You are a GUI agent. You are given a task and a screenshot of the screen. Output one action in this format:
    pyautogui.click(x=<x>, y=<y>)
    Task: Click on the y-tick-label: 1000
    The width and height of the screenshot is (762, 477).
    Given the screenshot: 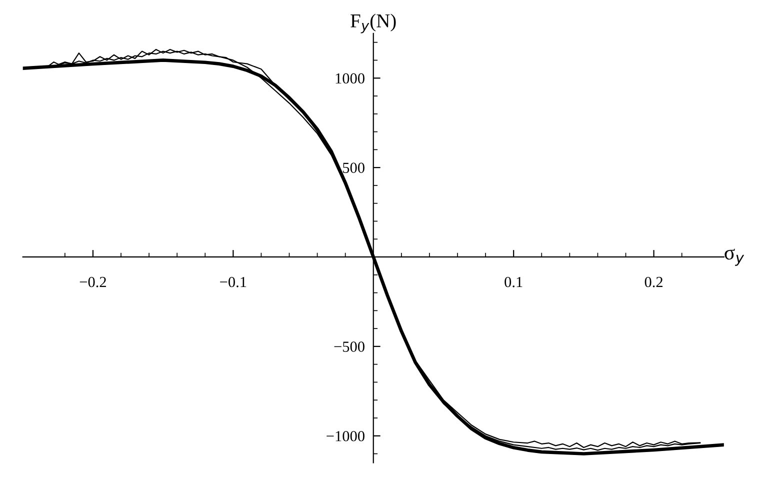 What is the action you would take?
    pyautogui.click(x=350, y=78)
    